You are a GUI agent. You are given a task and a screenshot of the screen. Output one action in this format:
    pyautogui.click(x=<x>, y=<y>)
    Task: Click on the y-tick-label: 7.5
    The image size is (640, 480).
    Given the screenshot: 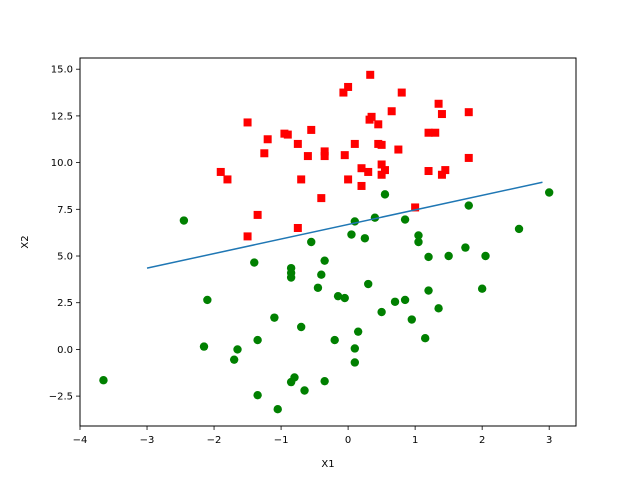 What is the action you would take?
    pyautogui.click(x=65, y=210)
    